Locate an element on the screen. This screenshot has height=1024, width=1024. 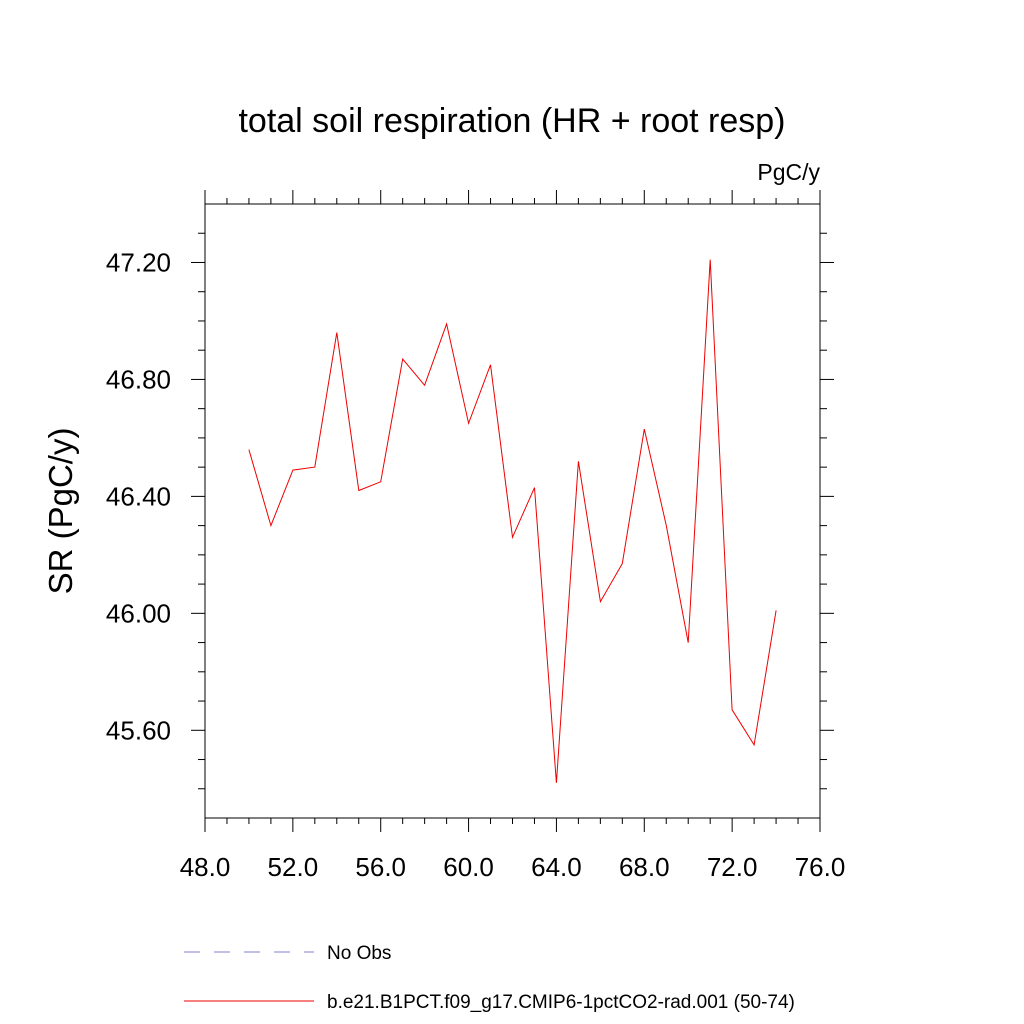
x-tick-label: 60.0 is located at coordinates (468, 867).